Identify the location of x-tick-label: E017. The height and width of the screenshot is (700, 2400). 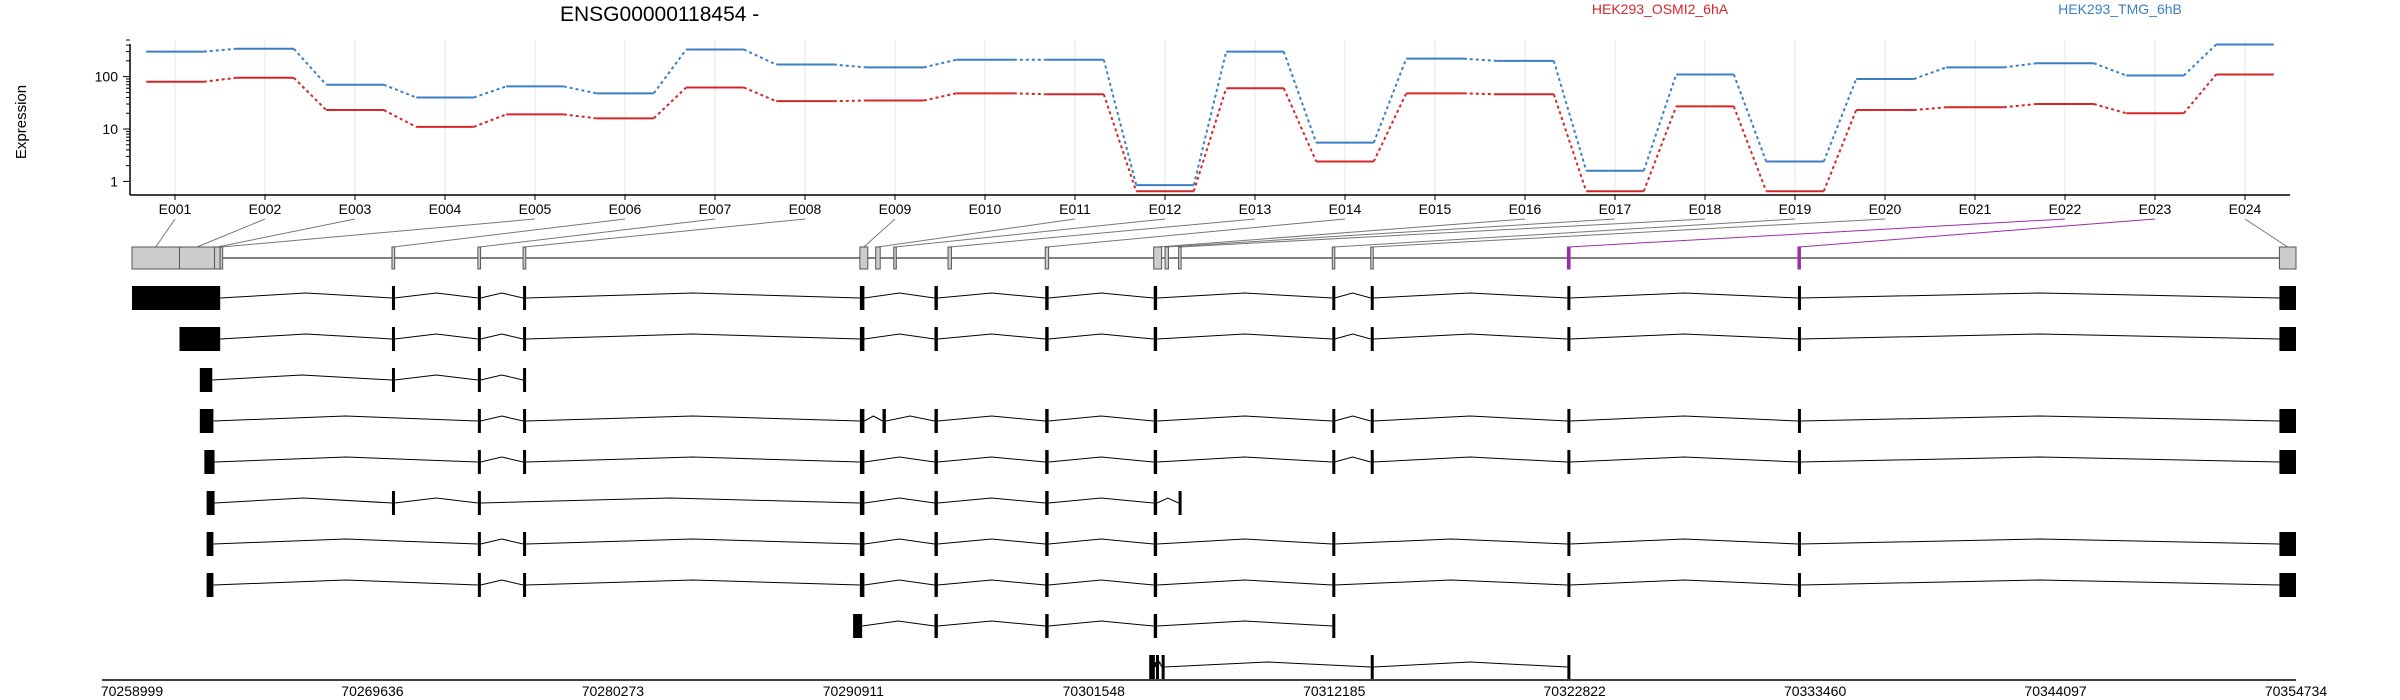
(1615, 209).